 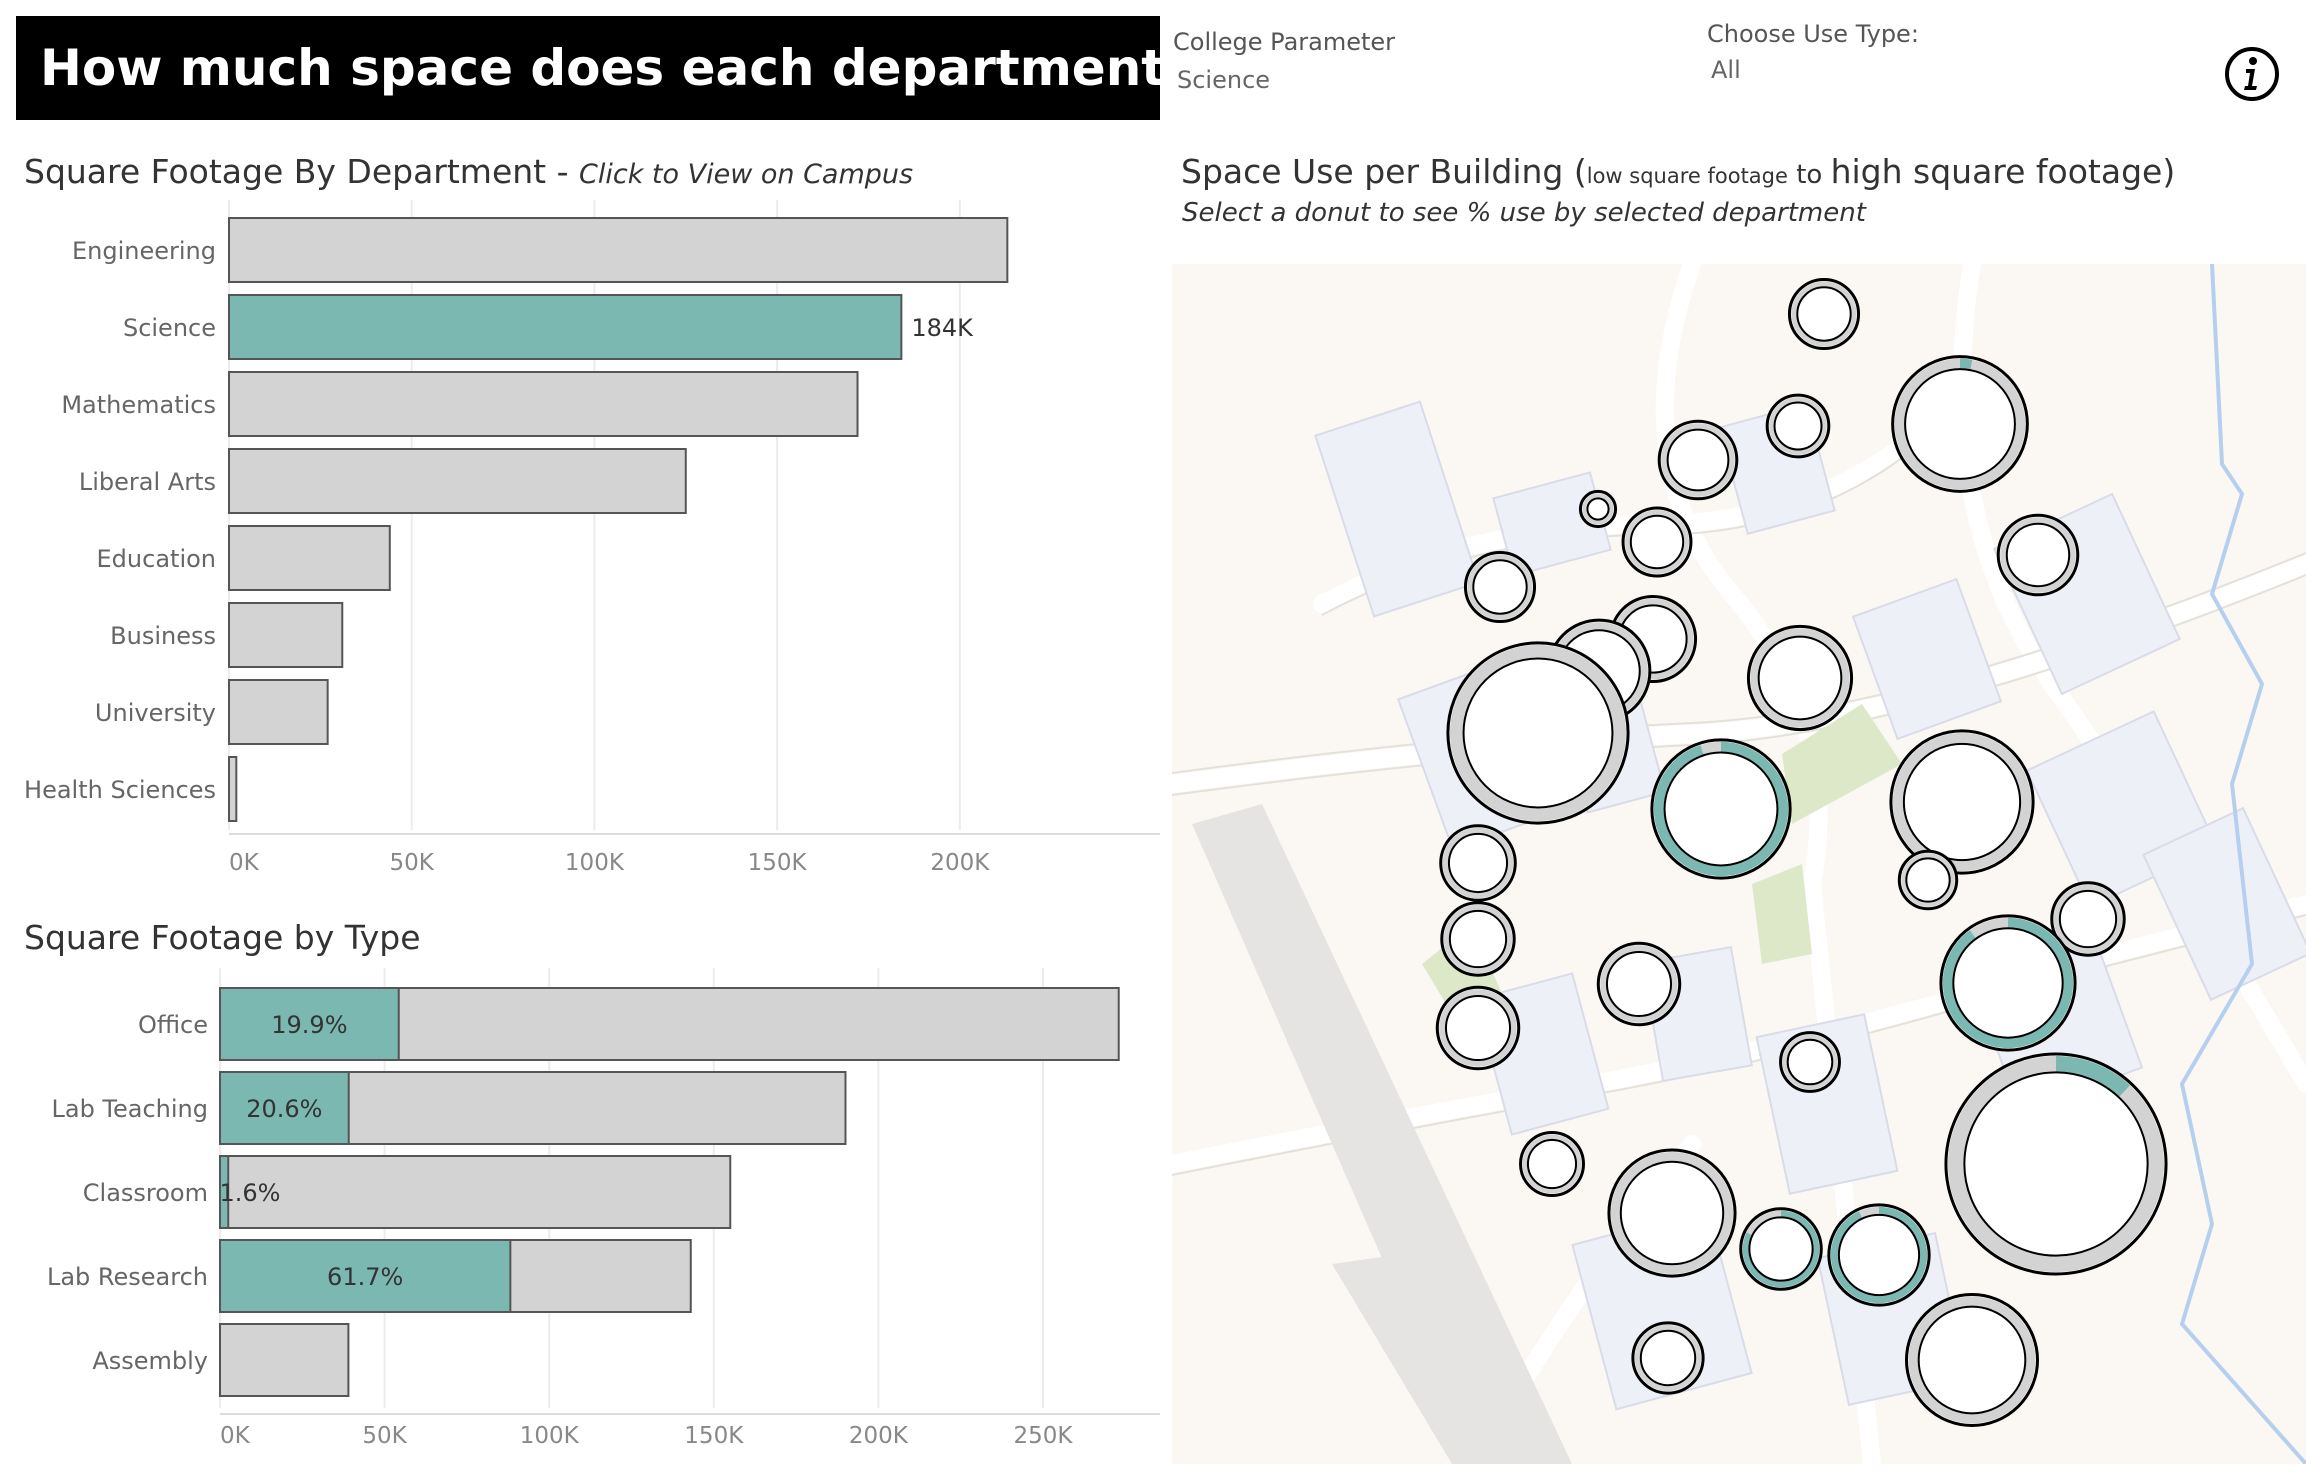 I want to click on type-x-tick: 50K, so click(x=384, y=1436).